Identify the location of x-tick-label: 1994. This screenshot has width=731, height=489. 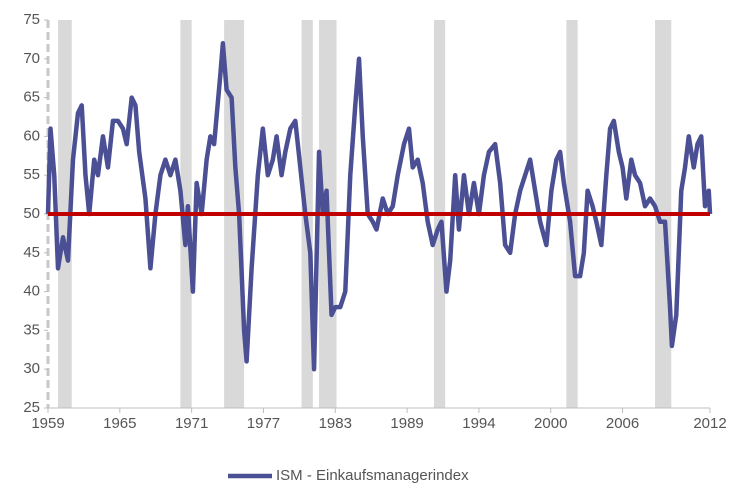
(478, 423).